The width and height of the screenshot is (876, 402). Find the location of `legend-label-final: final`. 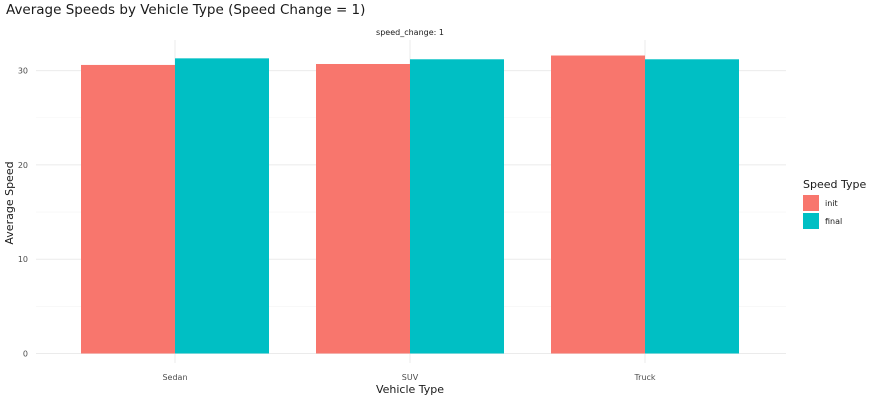

legend-label-final: final is located at coordinates (833, 221).